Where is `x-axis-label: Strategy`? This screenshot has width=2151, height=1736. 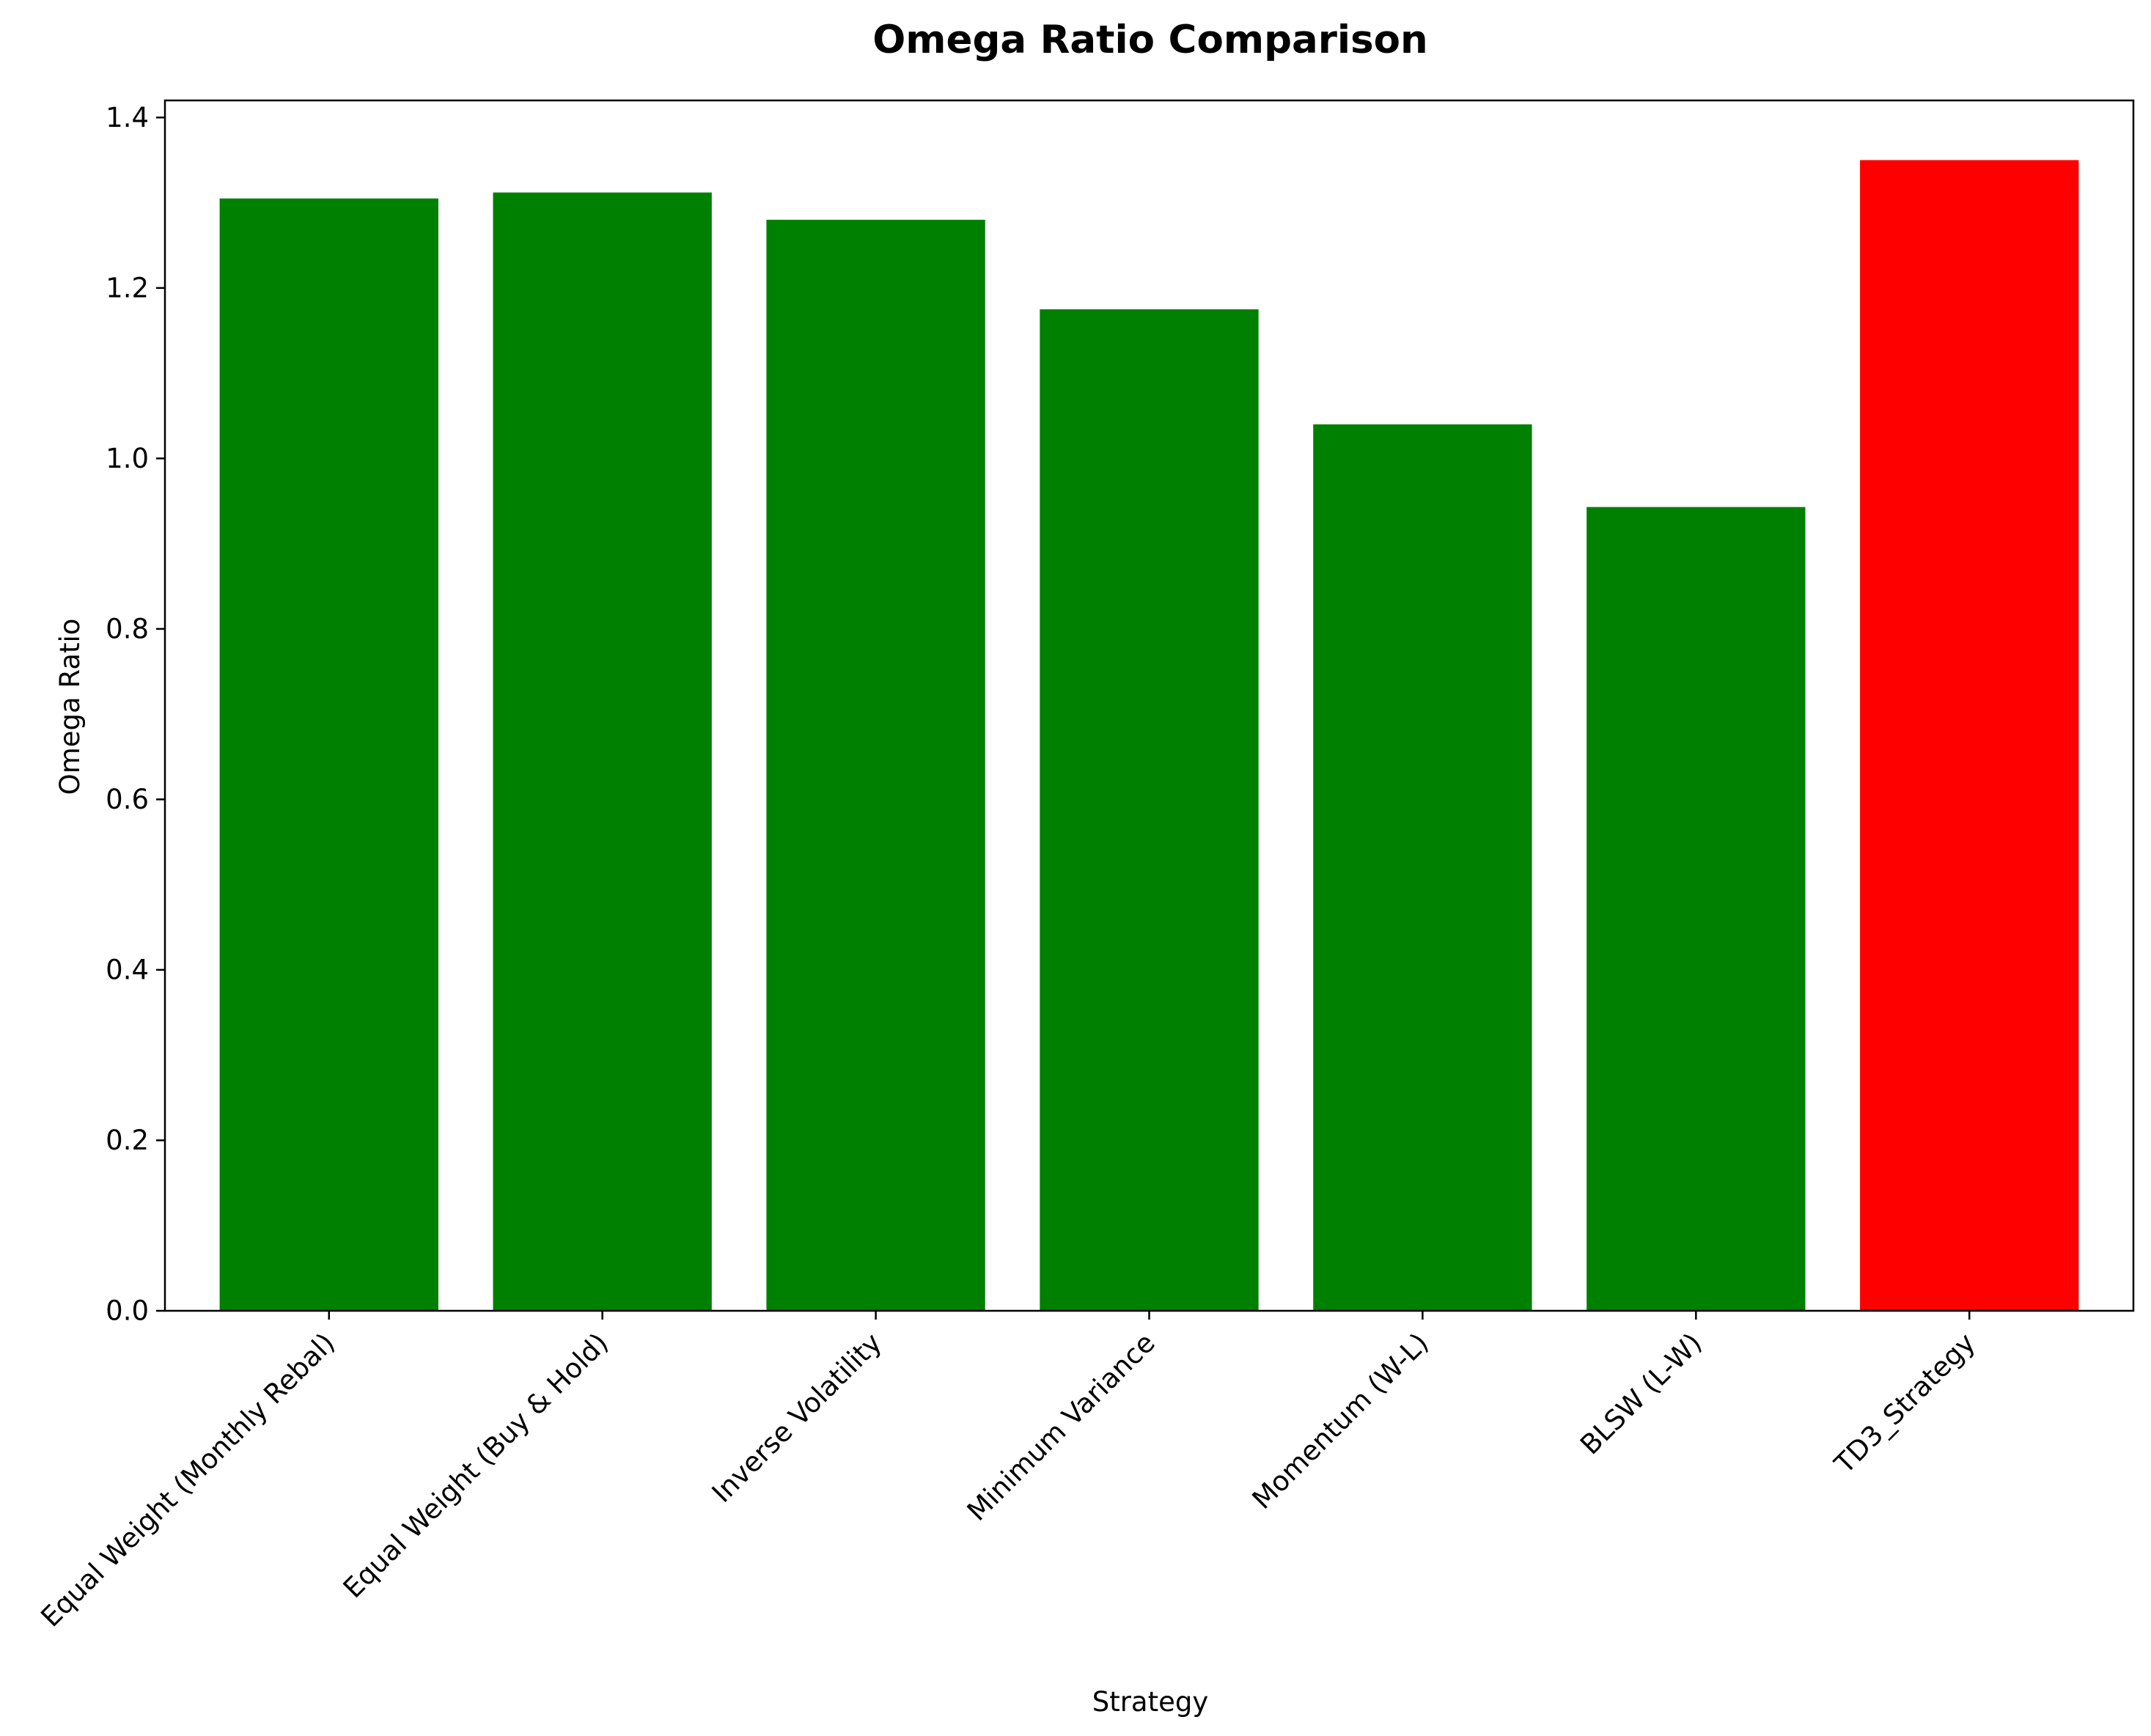
x-axis-label: Strategy is located at coordinates (1150, 1702).